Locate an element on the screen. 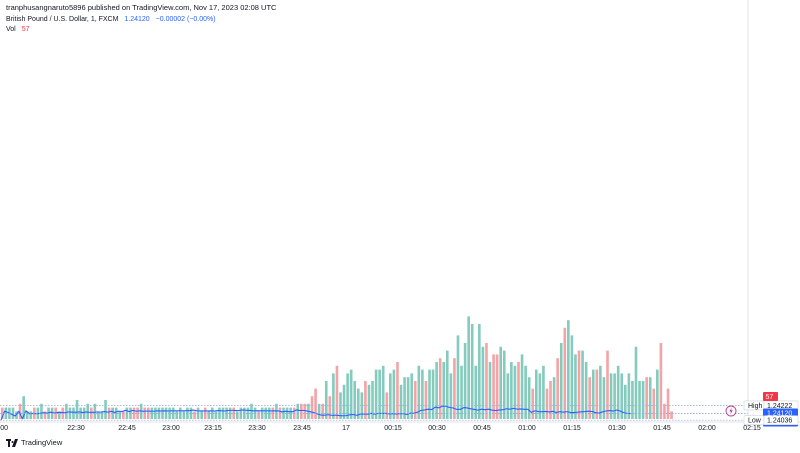 The image size is (800, 453). last-price-value: 1.24120 is located at coordinates (779, 414).